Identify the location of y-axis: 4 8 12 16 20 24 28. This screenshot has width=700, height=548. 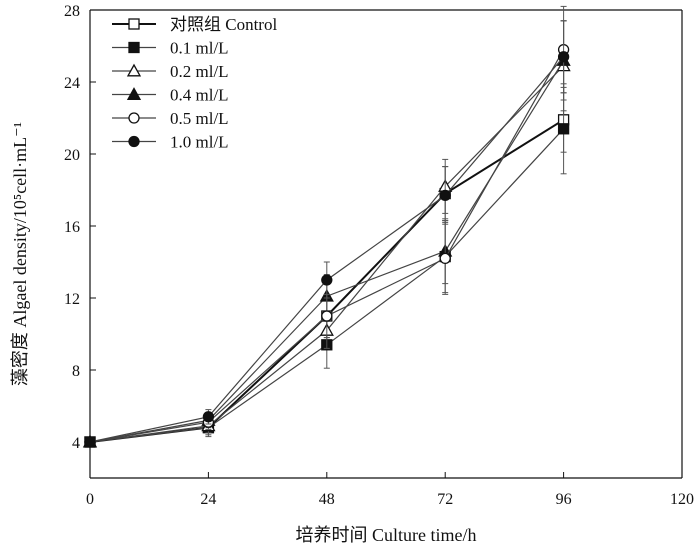
(80, 227).